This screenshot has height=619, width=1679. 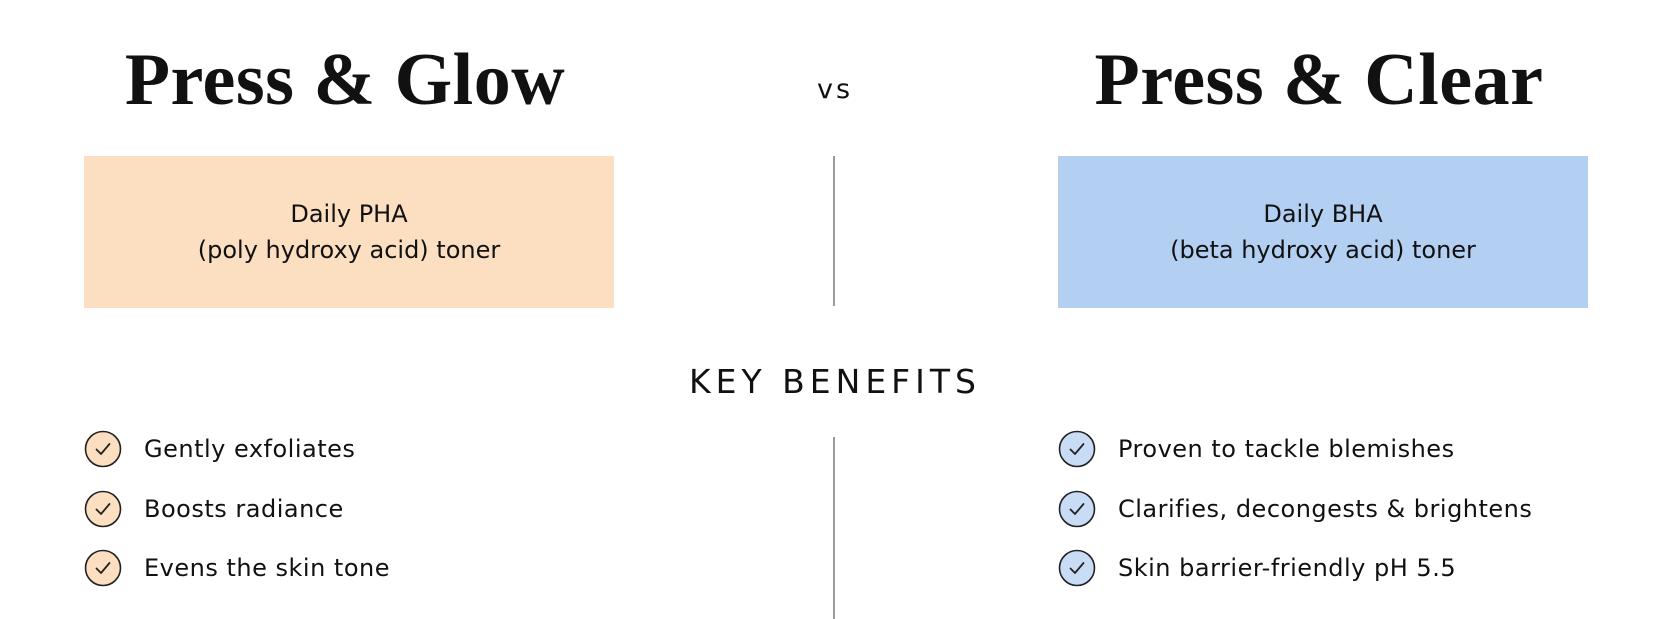 What do you see at coordinates (349, 250) in the screenshot?
I see `description-line: (poly hydroxy acid) toner` at bounding box center [349, 250].